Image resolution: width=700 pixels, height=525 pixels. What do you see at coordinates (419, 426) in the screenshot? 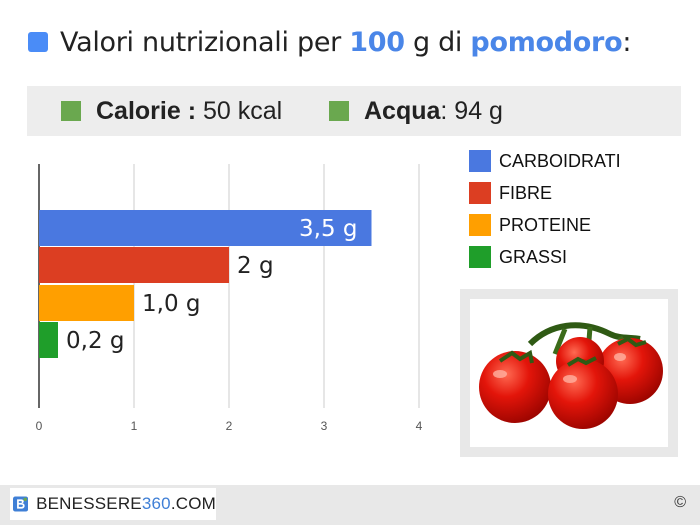
I see `x-tick-label: 4` at bounding box center [419, 426].